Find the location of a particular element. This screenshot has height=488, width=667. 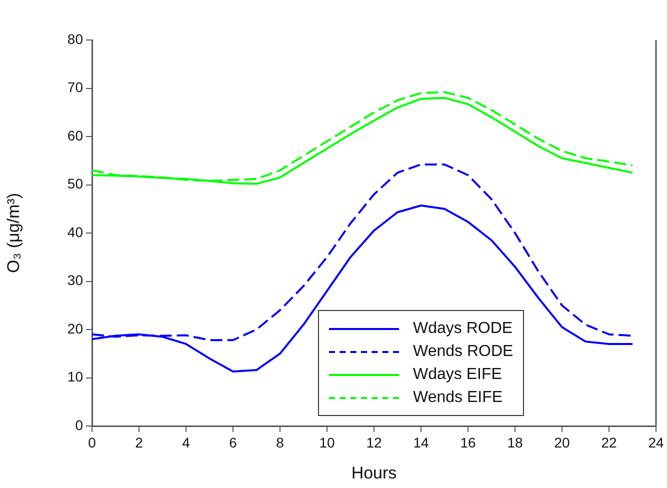

legend-label: Wends EIFE is located at coordinates (458, 397).